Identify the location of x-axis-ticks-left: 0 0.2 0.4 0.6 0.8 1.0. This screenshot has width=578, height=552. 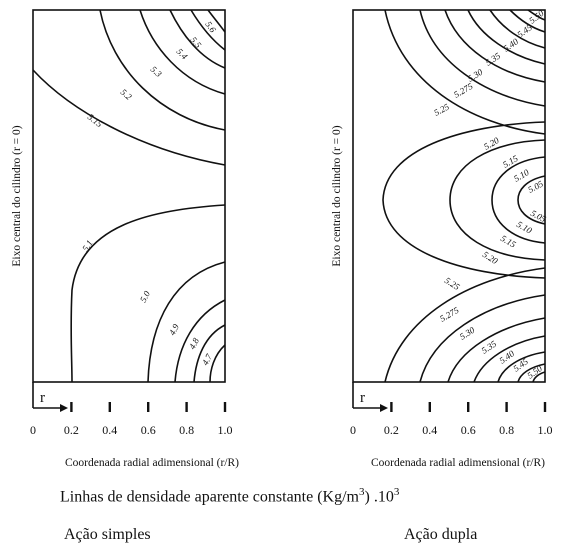
(131, 419).